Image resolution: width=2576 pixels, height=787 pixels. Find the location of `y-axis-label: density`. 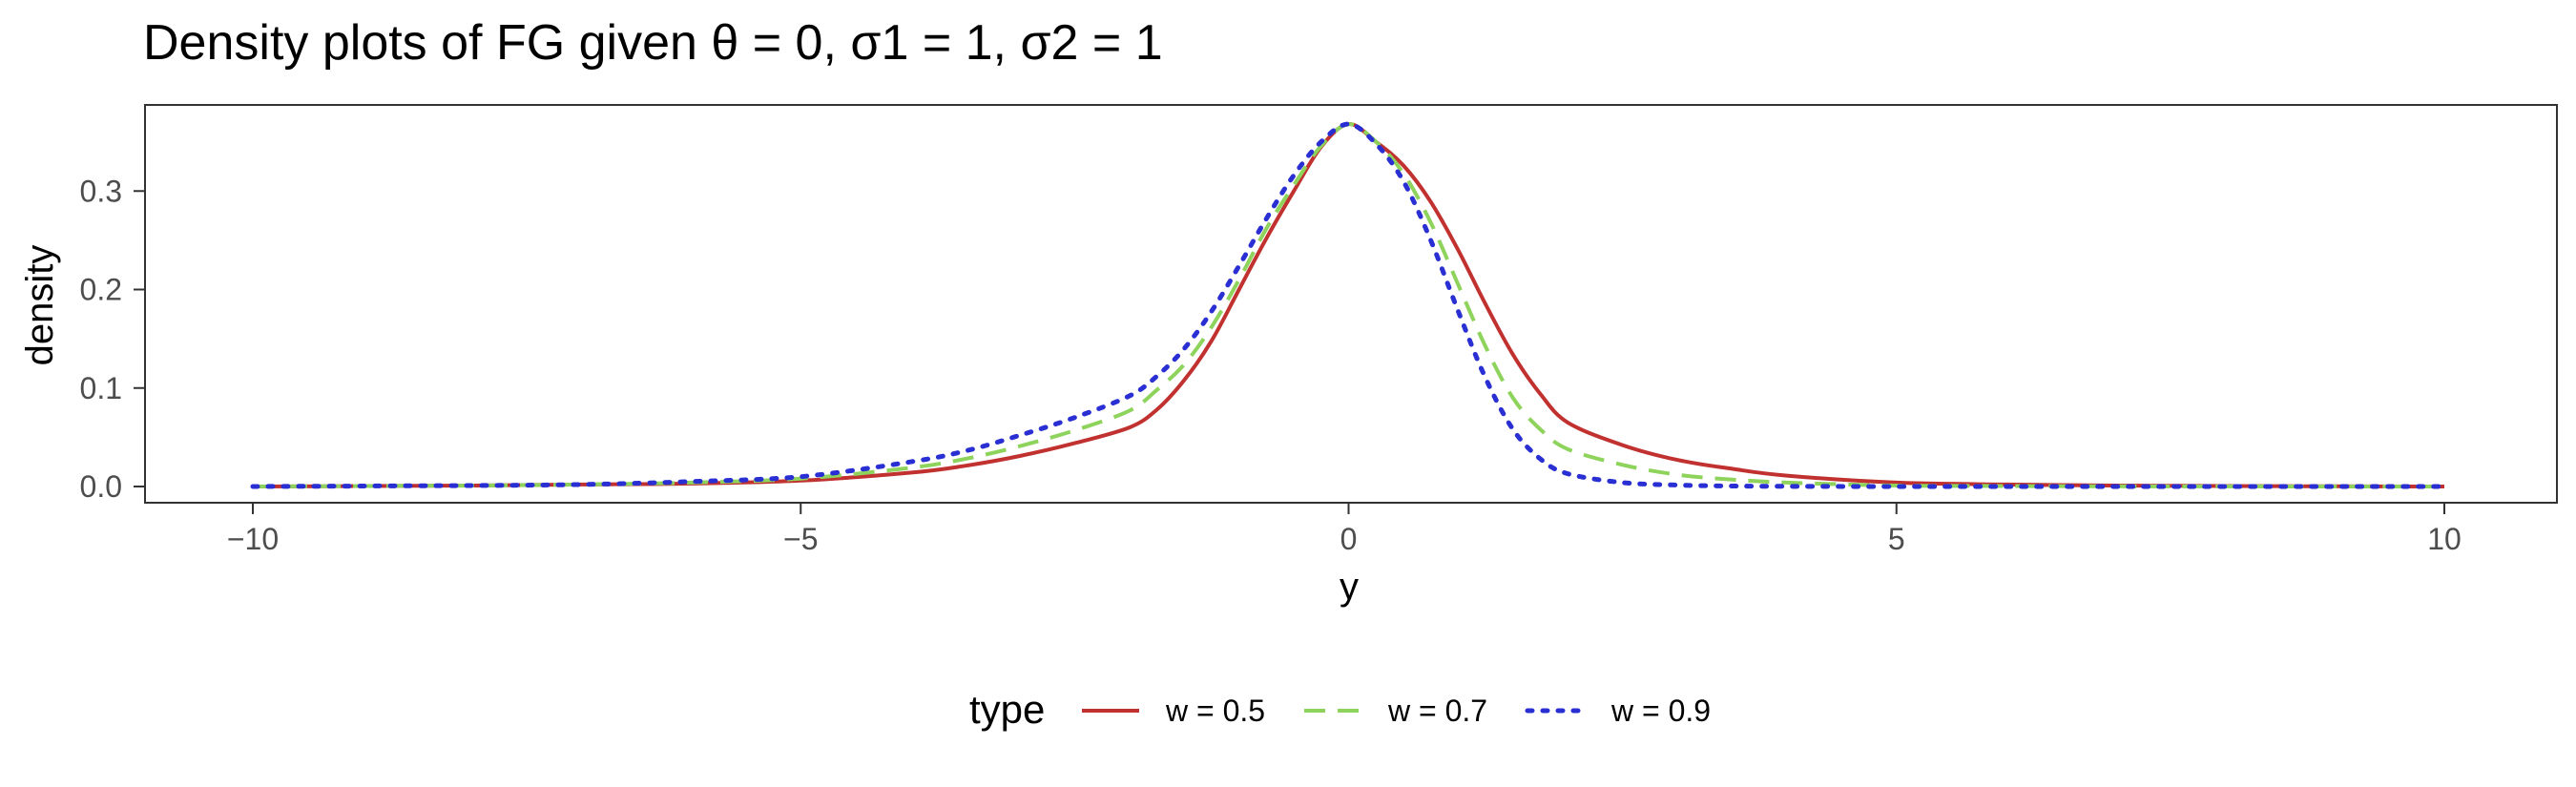

y-axis-label: density is located at coordinates (40, 305).